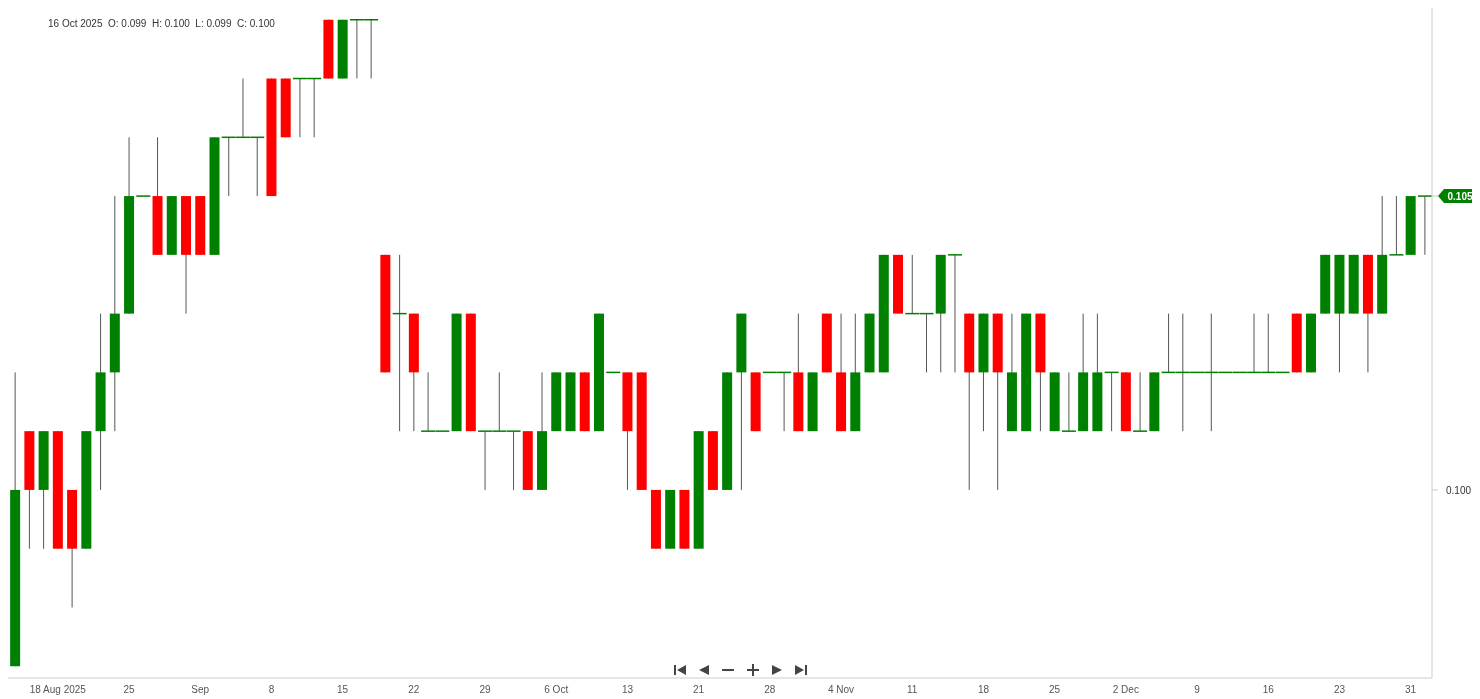 The height and width of the screenshot is (699, 1480). I want to click on x-tick-label: 21, so click(699, 690).